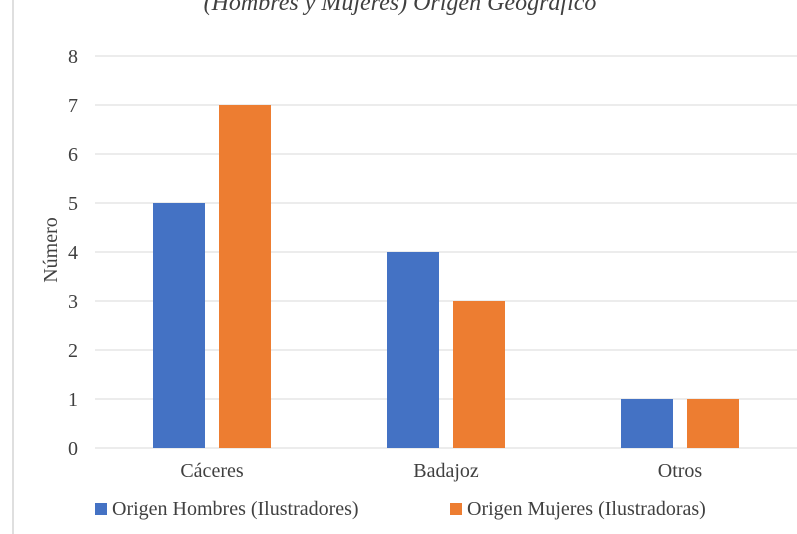  I want to click on y-tick-label: 3, so click(73, 302).